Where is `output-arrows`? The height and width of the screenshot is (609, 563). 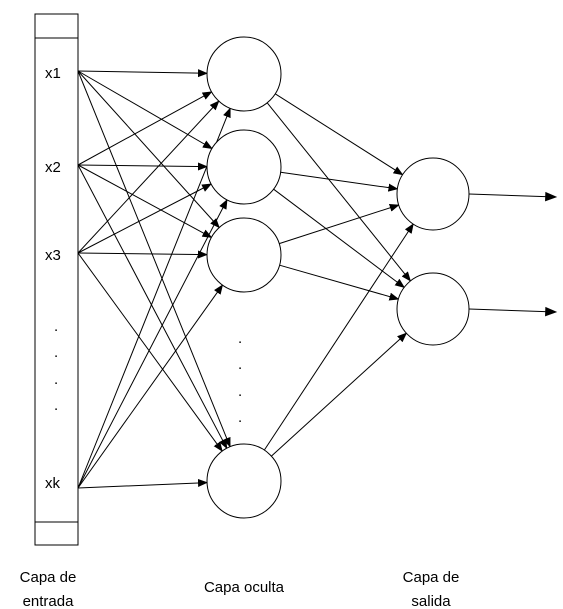
output-arrows is located at coordinates (513, 254).